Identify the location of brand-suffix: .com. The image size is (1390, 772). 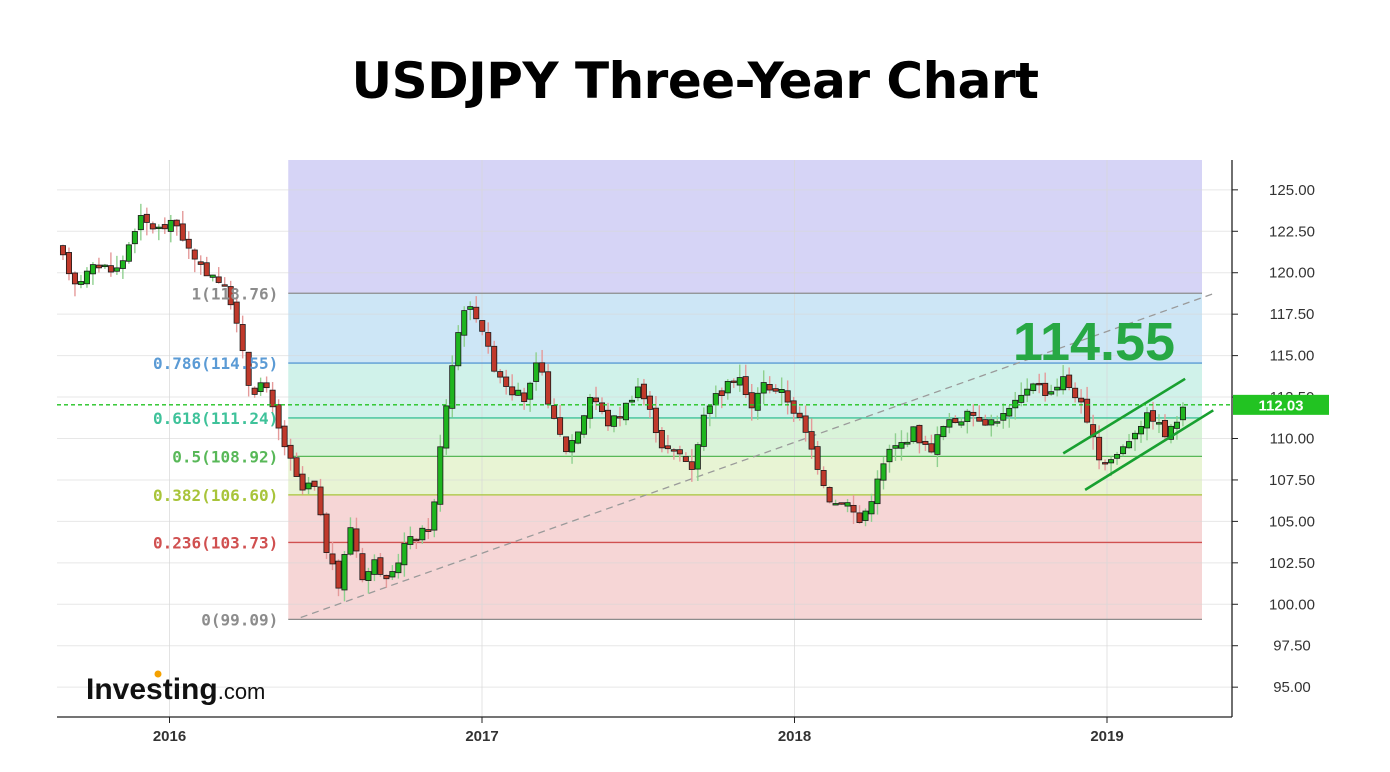
(242, 691).